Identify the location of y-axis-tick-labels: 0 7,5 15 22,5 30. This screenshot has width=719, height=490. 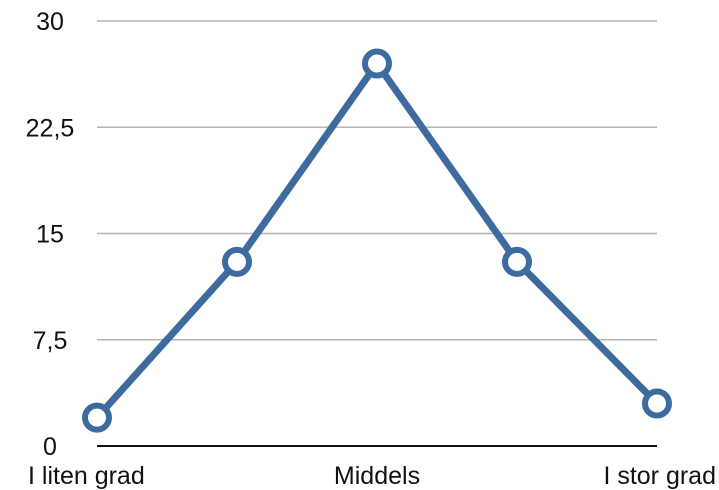
(50, 234).